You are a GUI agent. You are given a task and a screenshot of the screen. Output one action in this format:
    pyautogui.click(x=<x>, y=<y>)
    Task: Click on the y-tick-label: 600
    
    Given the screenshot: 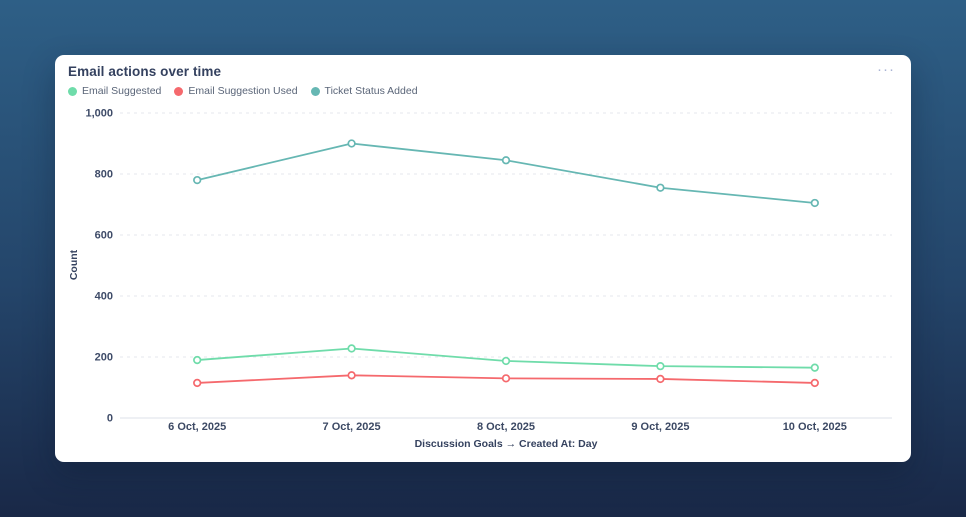 What is the action you would take?
    pyautogui.click(x=104, y=236)
    